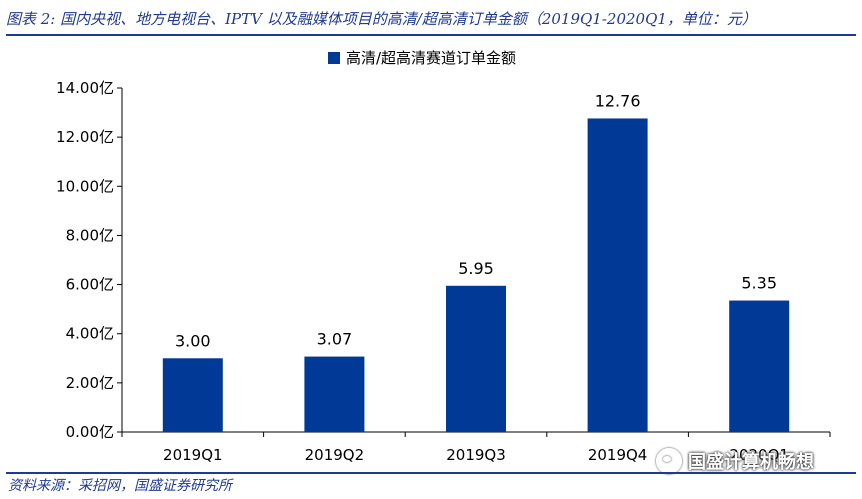 This screenshot has width=862, height=499. Describe the element at coordinates (85, 137) in the screenshot. I see `y-tick-label: 12.00亿` at that location.